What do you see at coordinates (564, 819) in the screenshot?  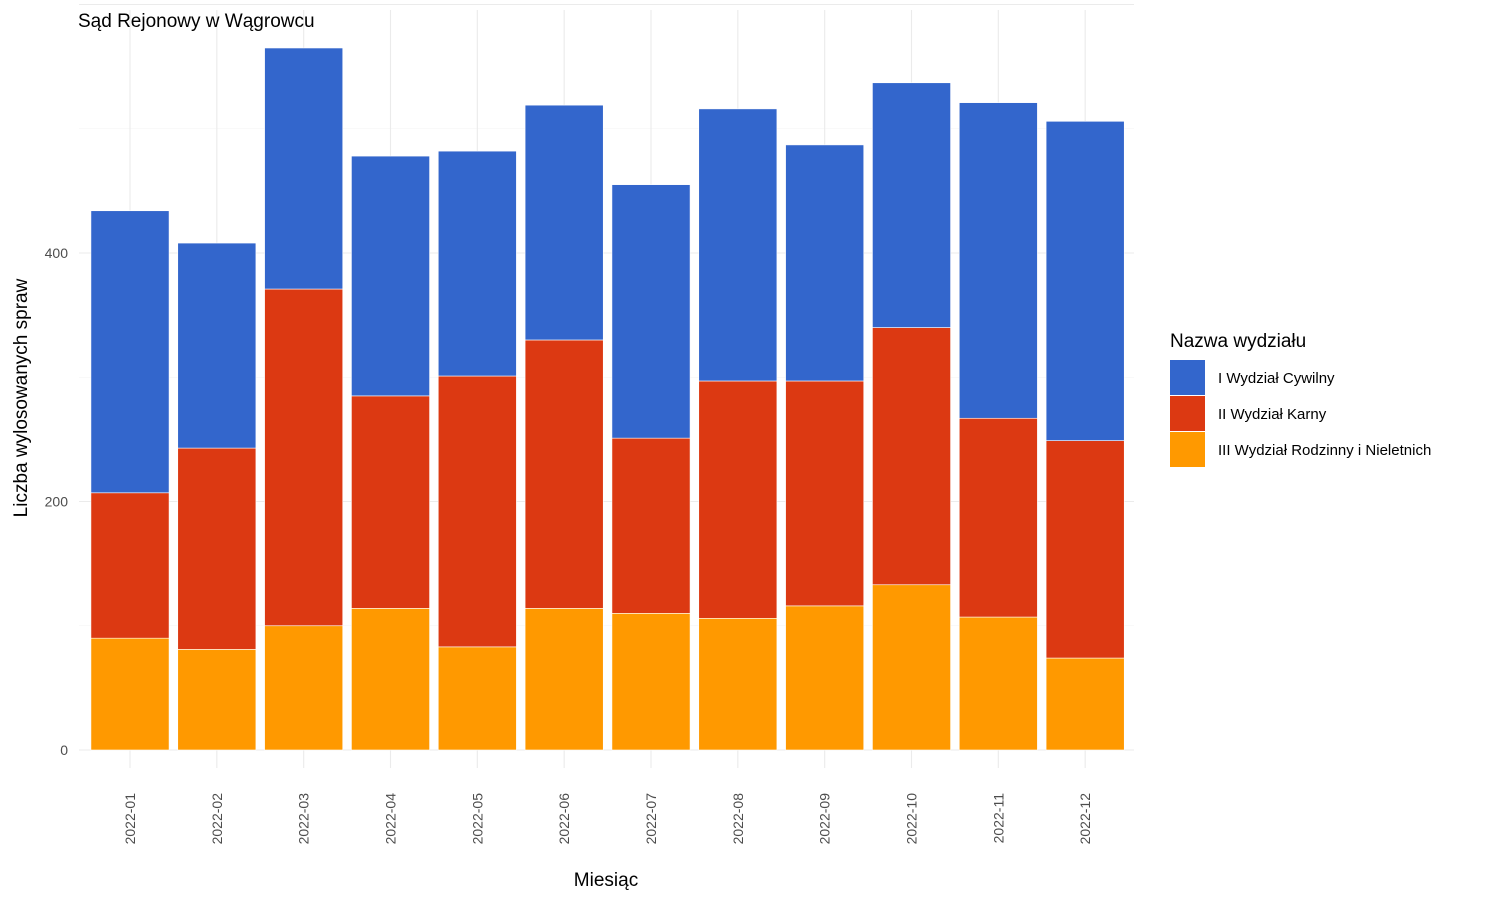 I see `x-tick-label: 2022-06` at bounding box center [564, 819].